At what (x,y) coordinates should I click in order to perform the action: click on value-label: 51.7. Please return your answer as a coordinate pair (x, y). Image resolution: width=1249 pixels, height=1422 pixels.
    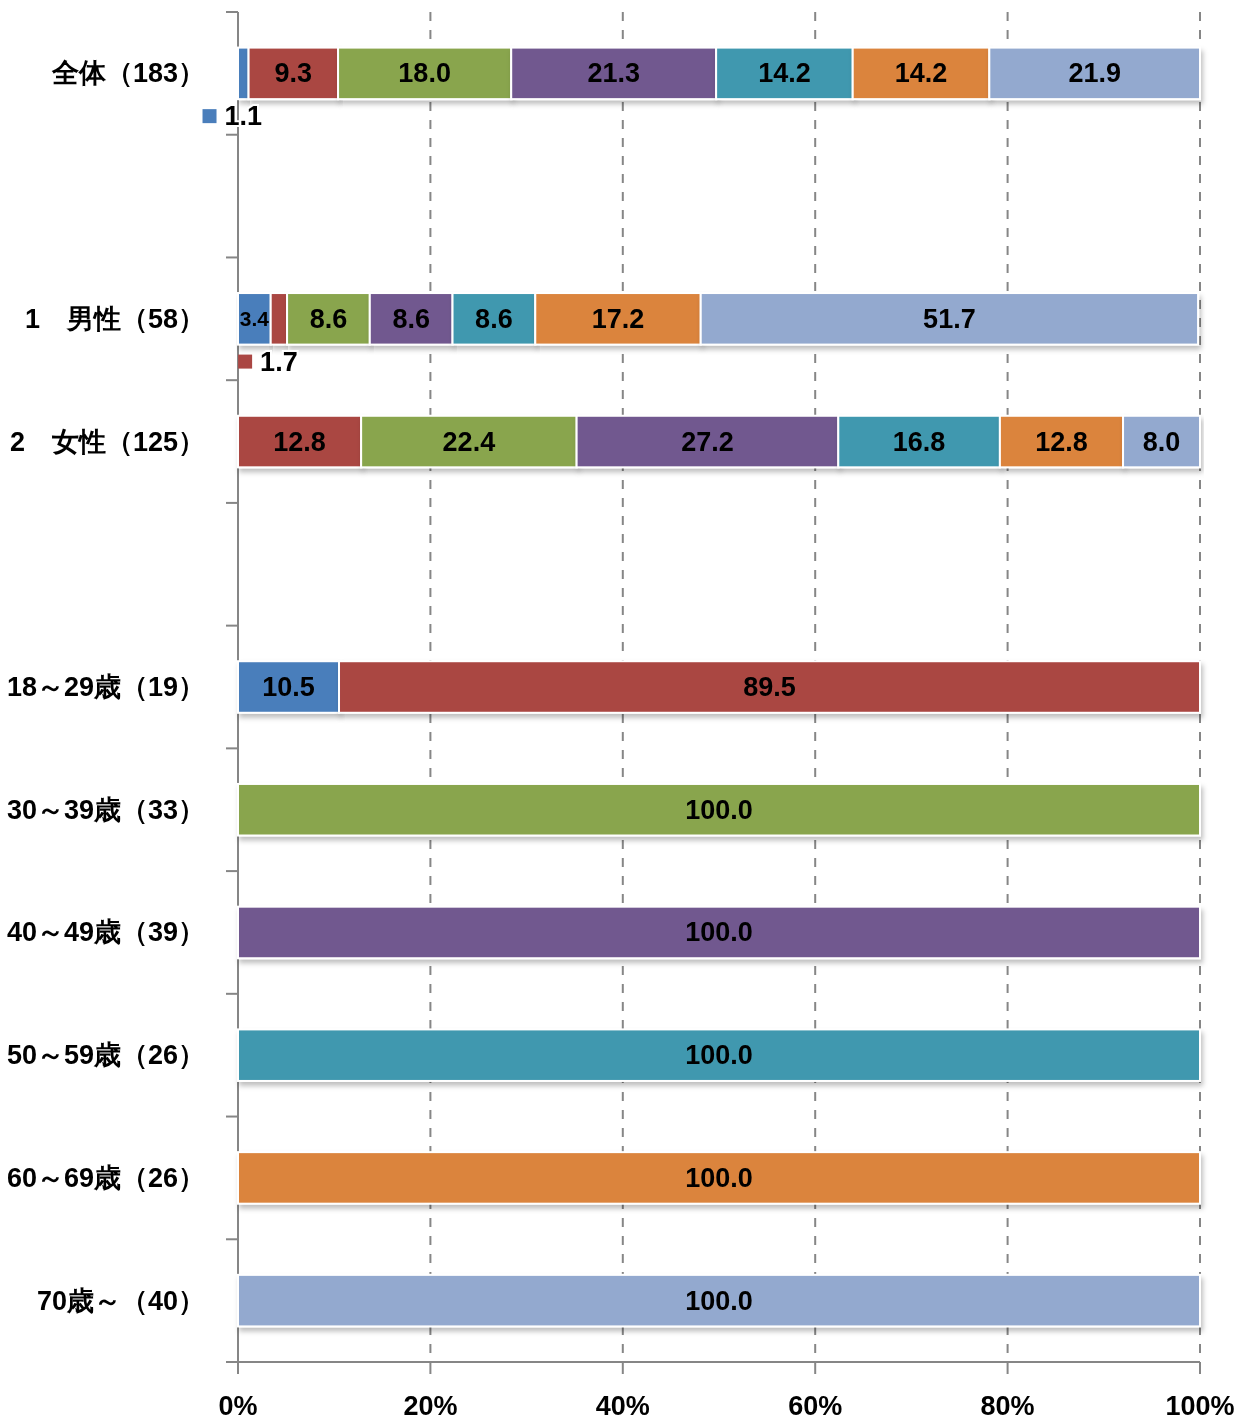
    Looking at the image, I should click on (949, 318).